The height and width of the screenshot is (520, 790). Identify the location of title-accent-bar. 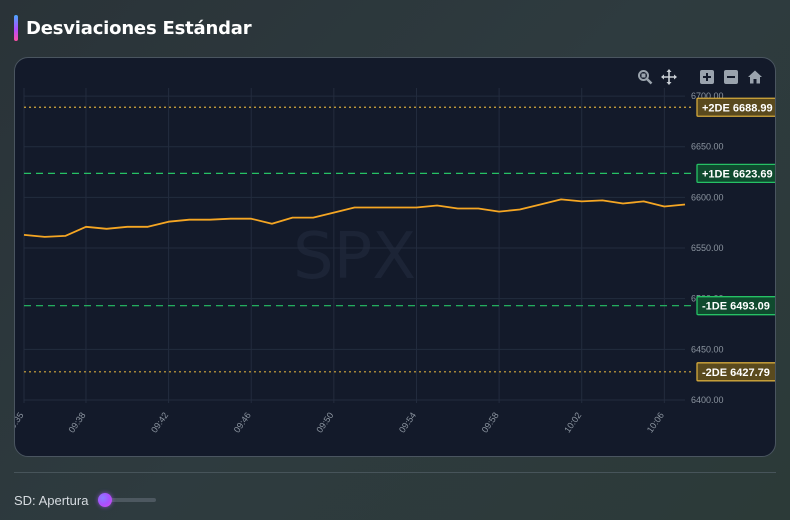
(16, 28).